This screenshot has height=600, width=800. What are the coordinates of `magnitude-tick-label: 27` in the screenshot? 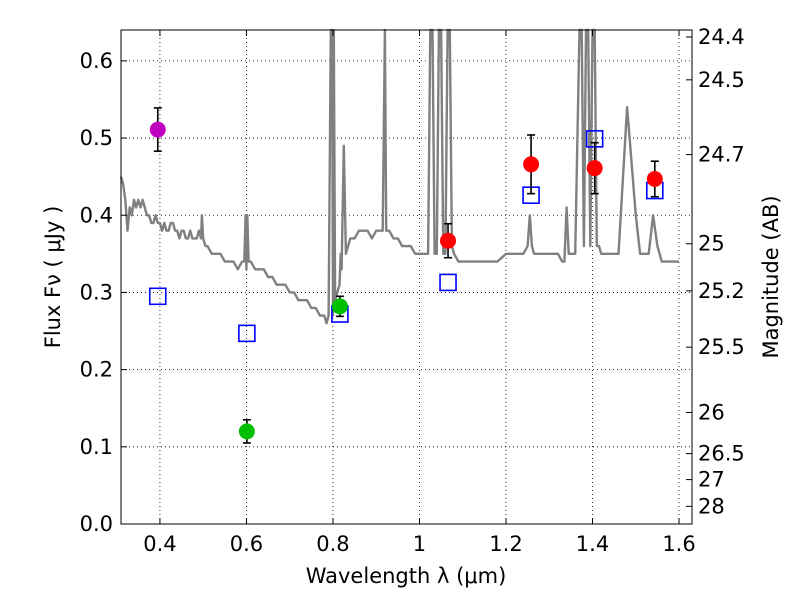 It's located at (711, 480).